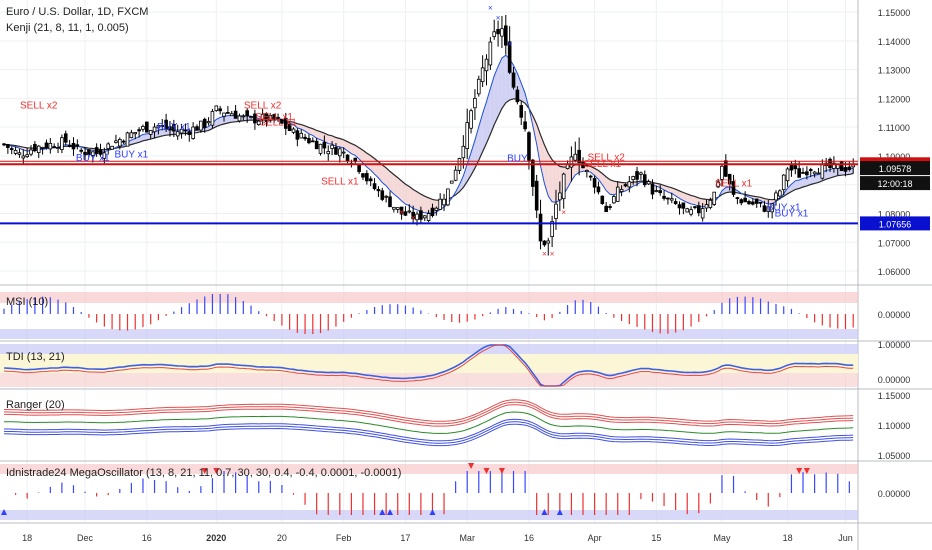  What do you see at coordinates (429, 365) in the screenshot?
I see `tdi-pane` at bounding box center [429, 365].